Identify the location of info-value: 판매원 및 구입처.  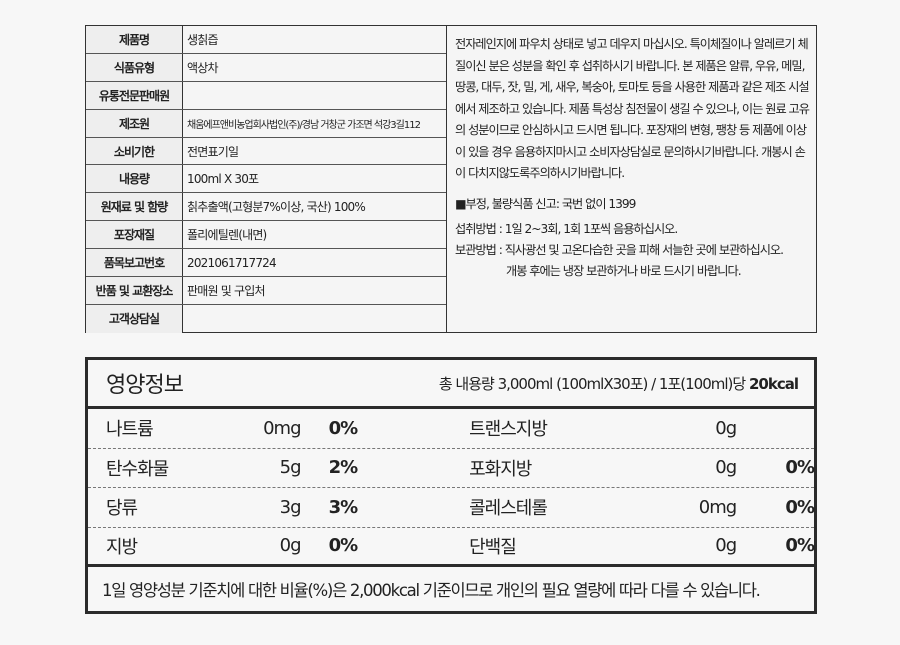
(226, 290).